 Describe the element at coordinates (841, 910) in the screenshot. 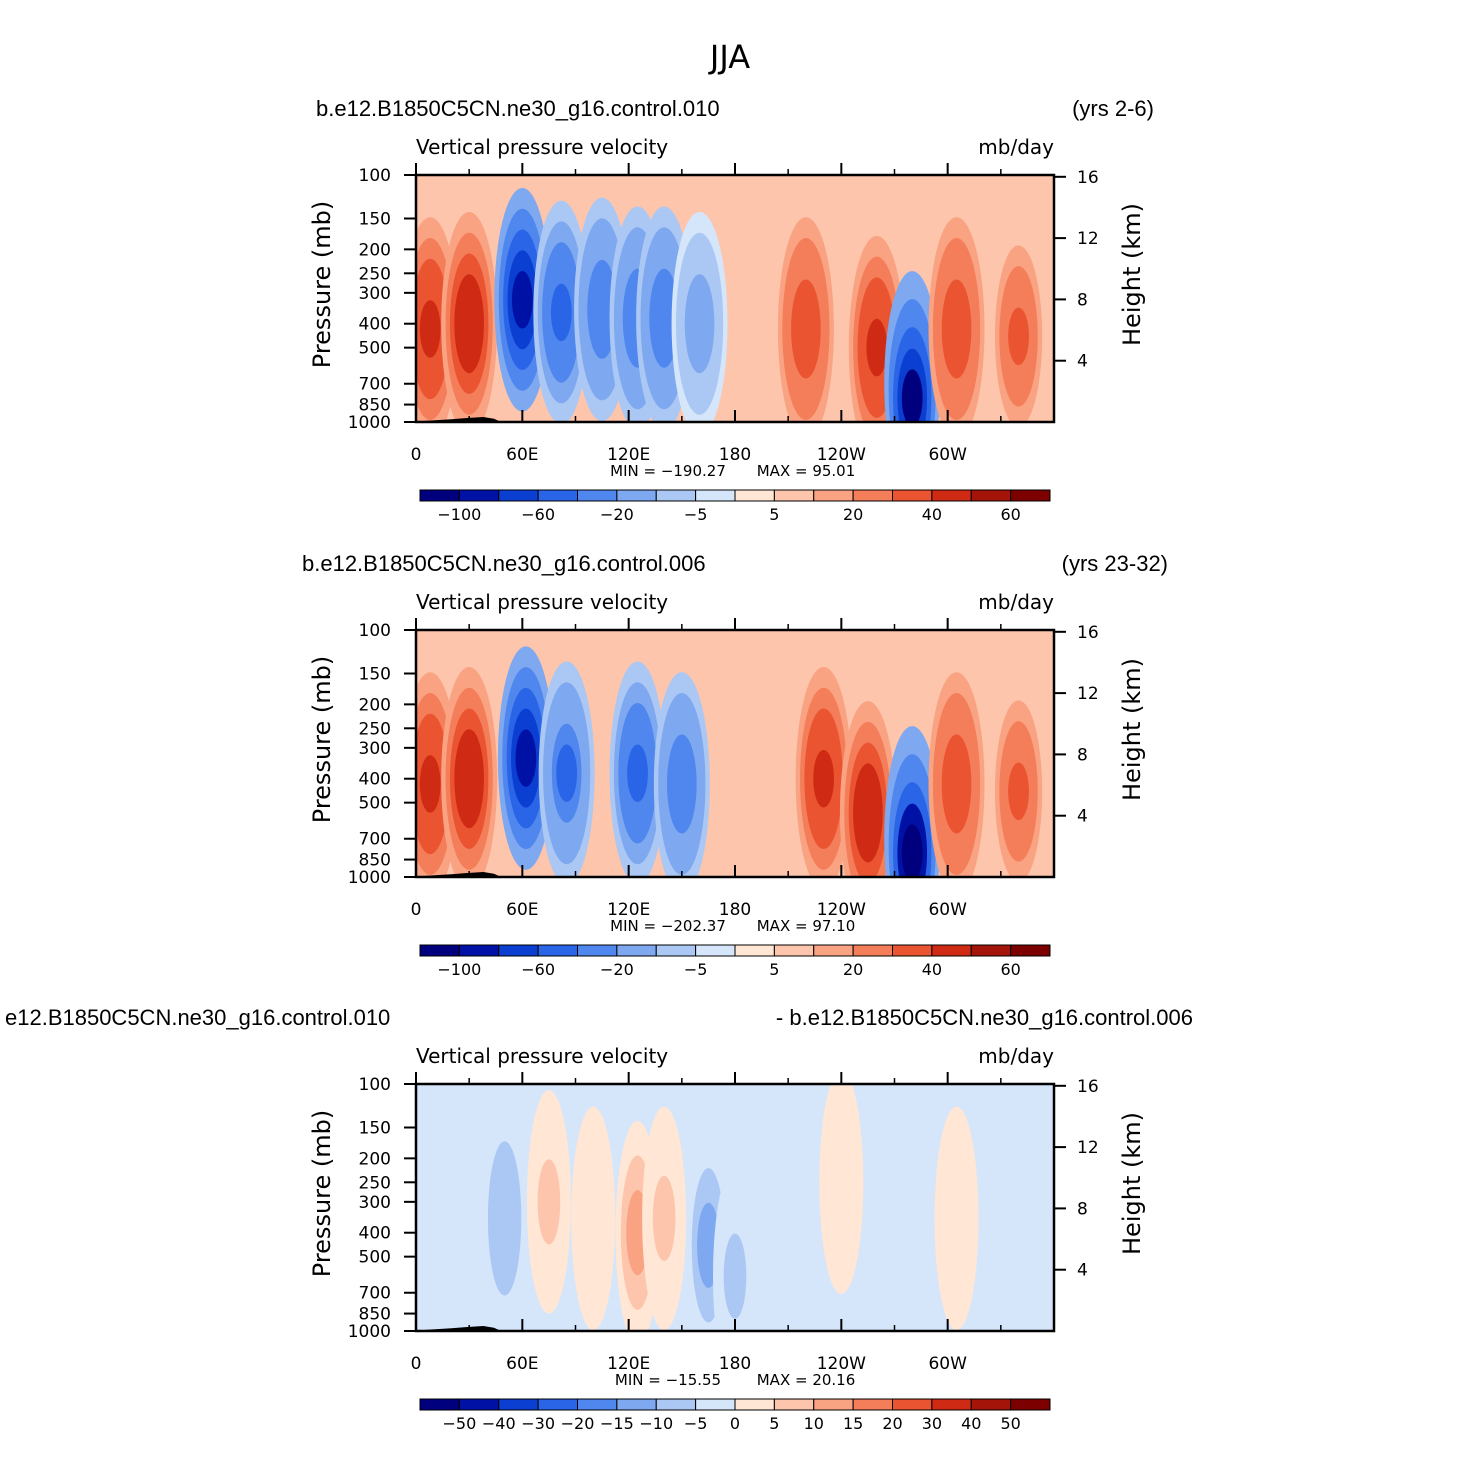

I see `x-tick-label: 120W` at that location.